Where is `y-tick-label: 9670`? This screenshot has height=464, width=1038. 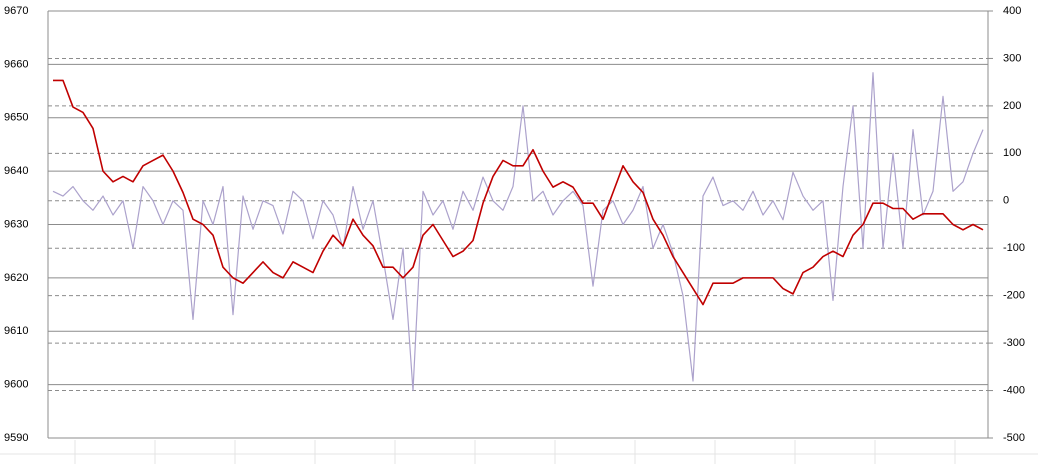
y-tick-label: 9670 is located at coordinates (16, 11).